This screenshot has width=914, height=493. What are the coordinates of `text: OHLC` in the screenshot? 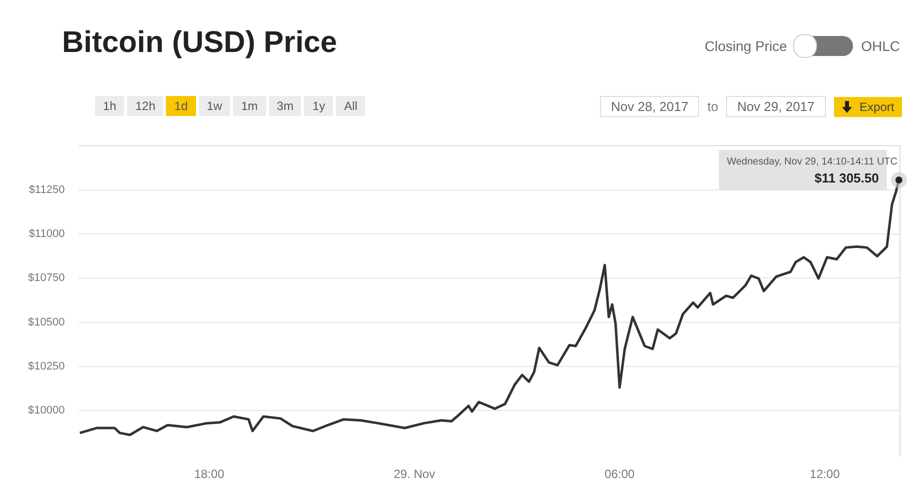 It's located at (880, 46).